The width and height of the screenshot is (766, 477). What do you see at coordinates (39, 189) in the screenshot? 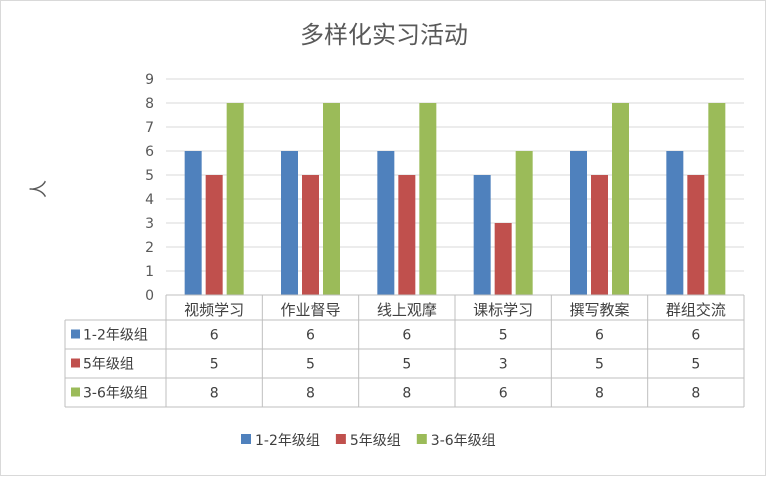
I see `y-axis-label: 人` at bounding box center [39, 189].